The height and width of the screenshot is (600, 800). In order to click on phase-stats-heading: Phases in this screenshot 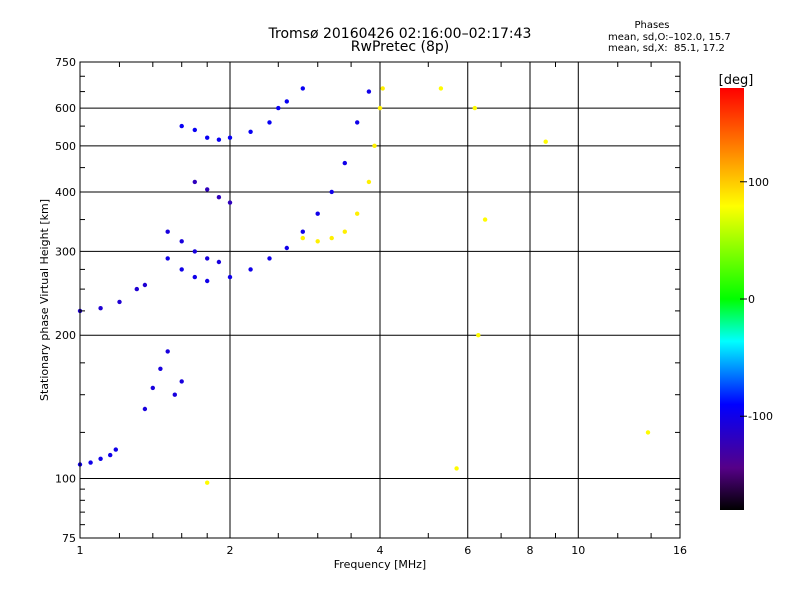, I will do `click(652, 25)`.